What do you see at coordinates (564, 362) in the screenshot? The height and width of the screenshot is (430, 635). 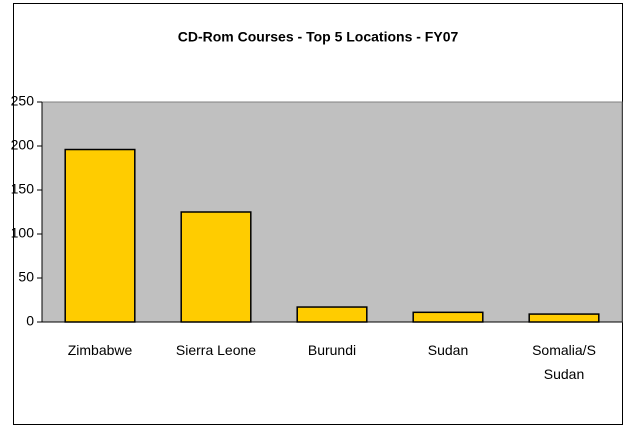 I see `x-tick-label: Somalia/S Sudan` at bounding box center [564, 362].